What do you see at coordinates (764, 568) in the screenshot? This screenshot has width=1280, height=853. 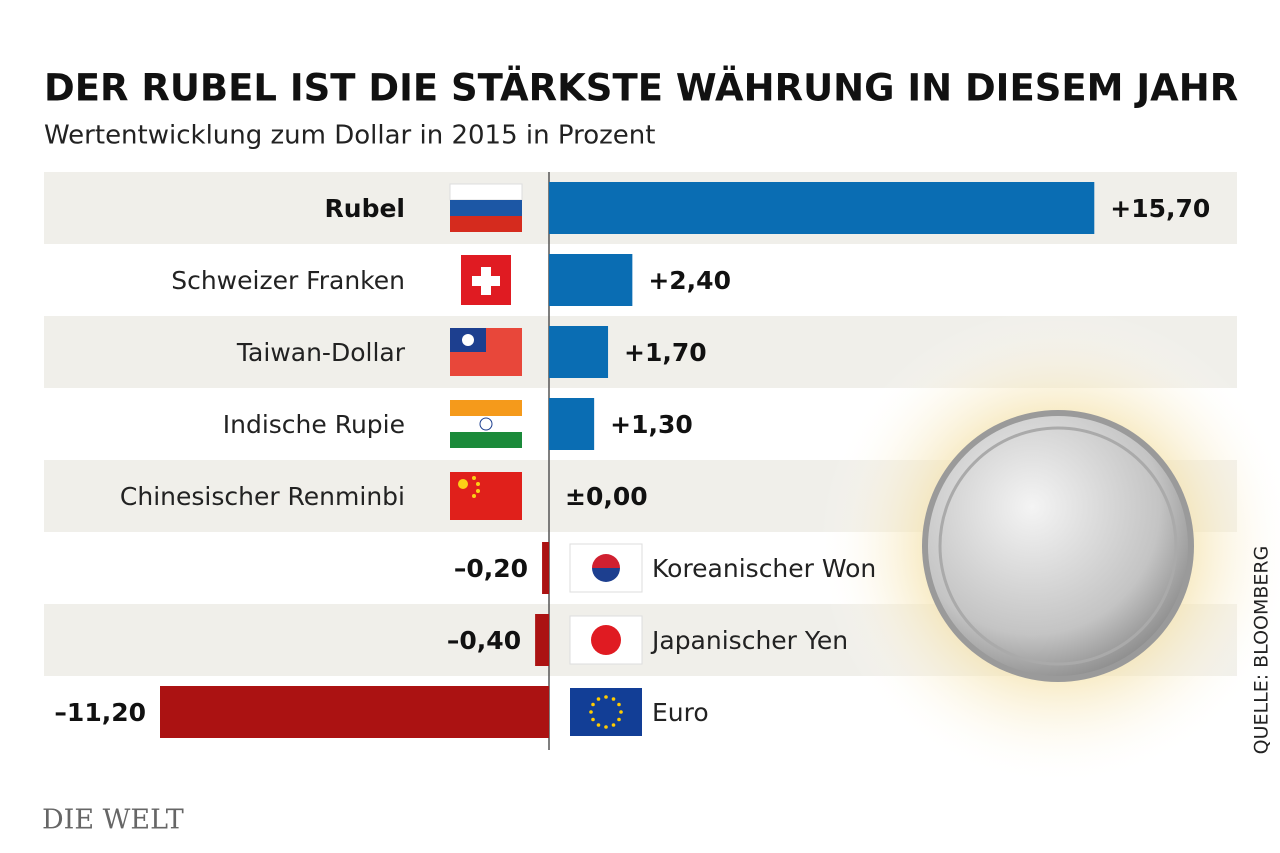 I see `category-label: Koreanischer Won` at bounding box center [764, 568].